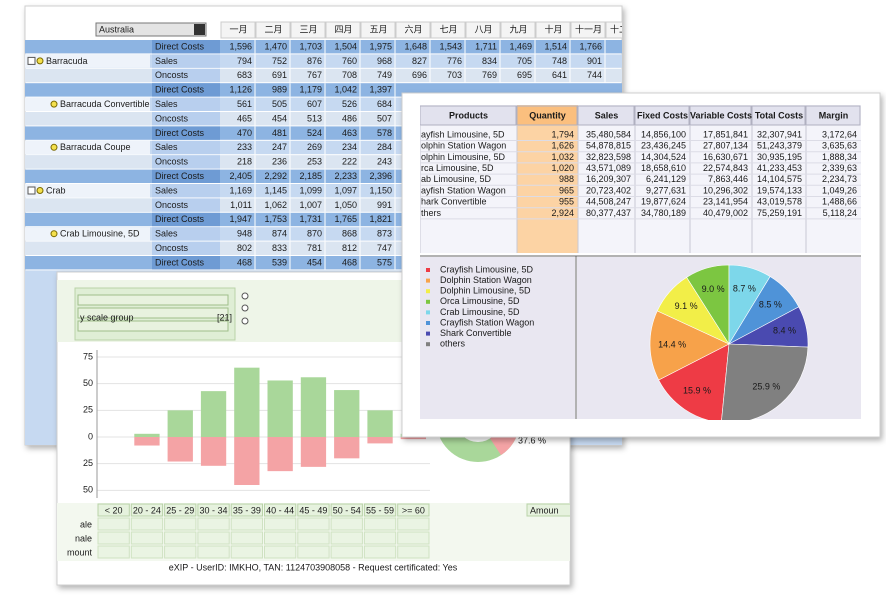  Describe the element at coordinates (310, 219) in the screenshot. I see `pivot-cell: 1,731` at that location.